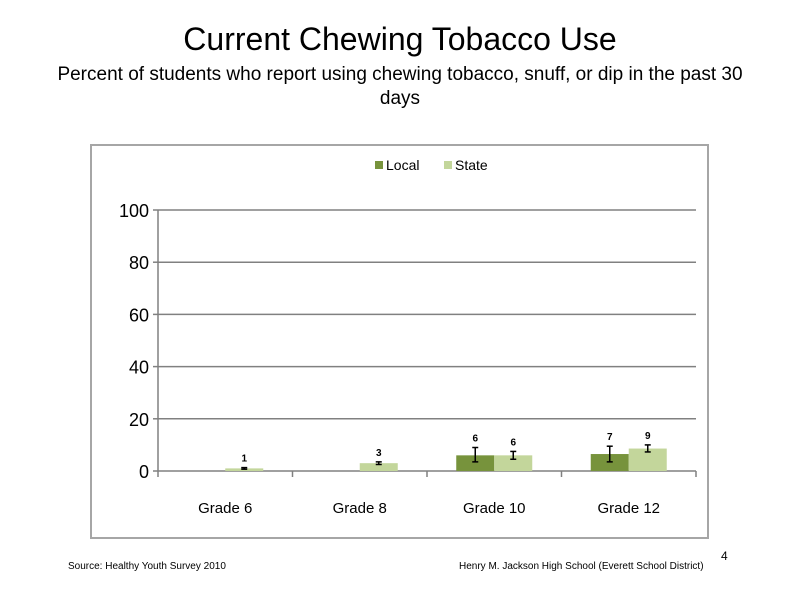 This screenshot has height=600, width=800. Describe the element at coordinates (139, 368) in the screenshot. I see `y-tick-label: 40` at that location.